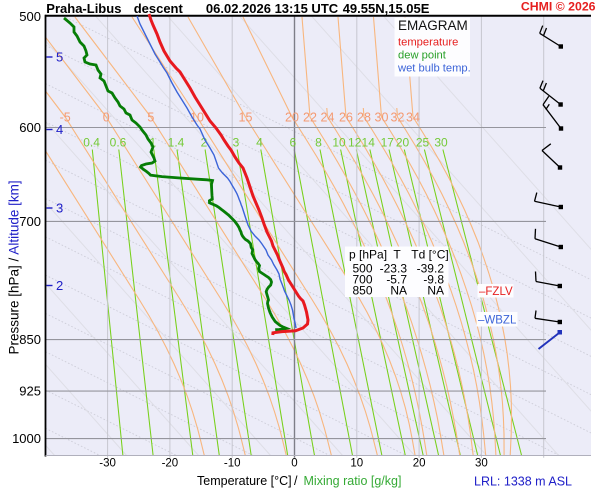 The height and width of the screenshot is (500, 600). I want to click on svg-text: 17, so click(388, 143).